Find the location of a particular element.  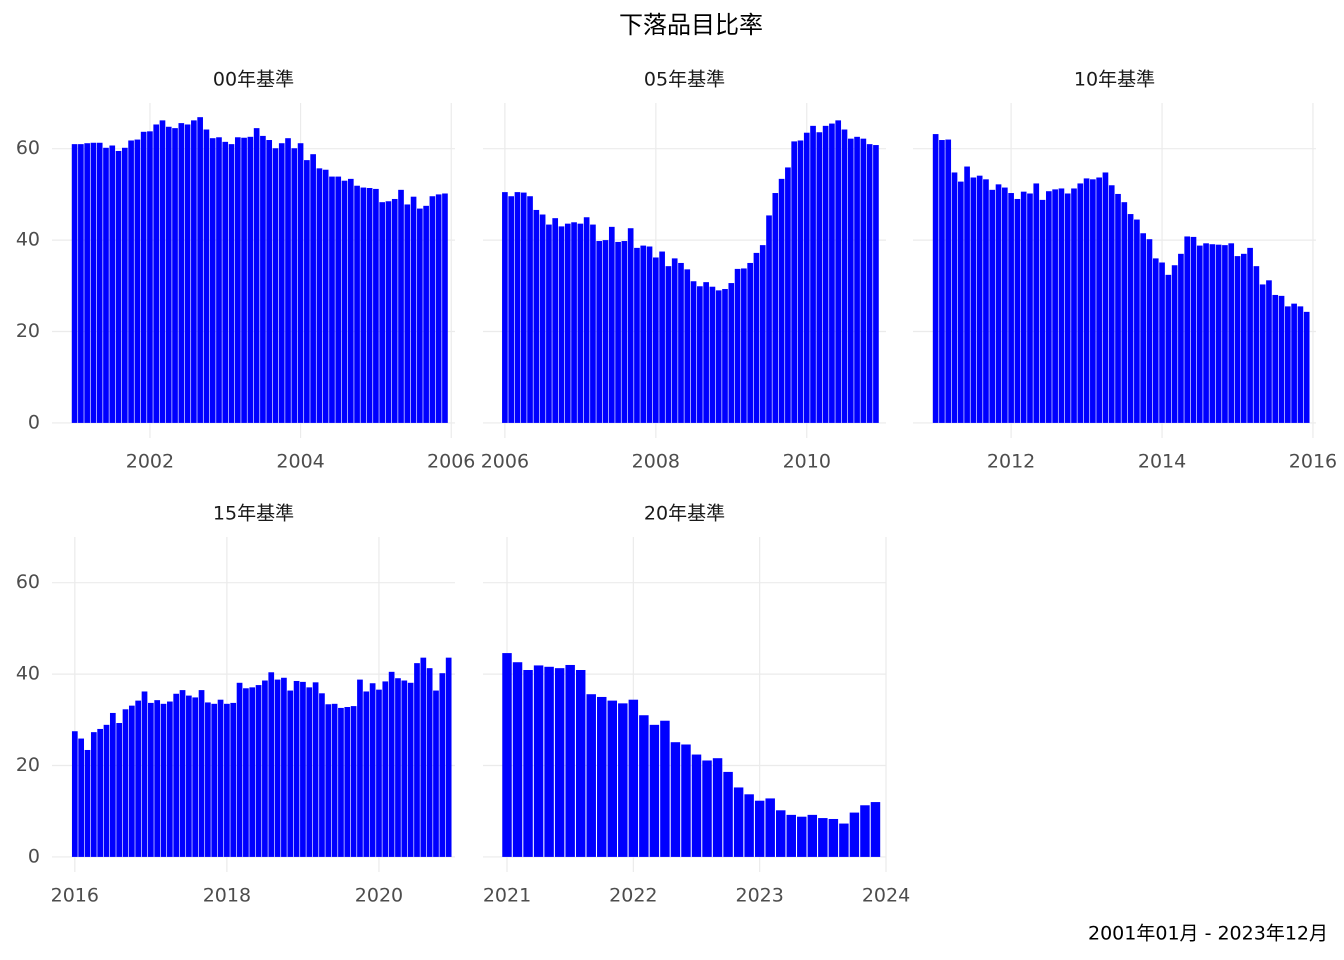

x-tick-label: 2024 is located at coordinates (886, 896).